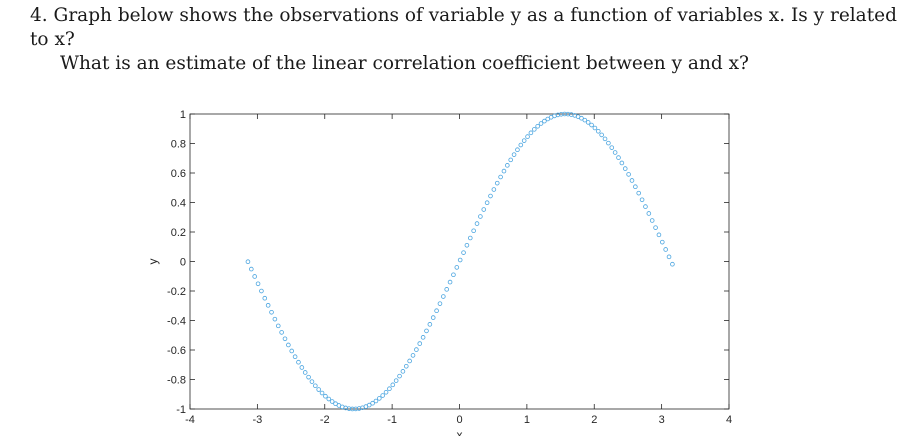 This screenshot has height=436, width=905. Describe the element at coordinates (190, 420) in the screenshot. I see `x-tick-label: -4` at that location.